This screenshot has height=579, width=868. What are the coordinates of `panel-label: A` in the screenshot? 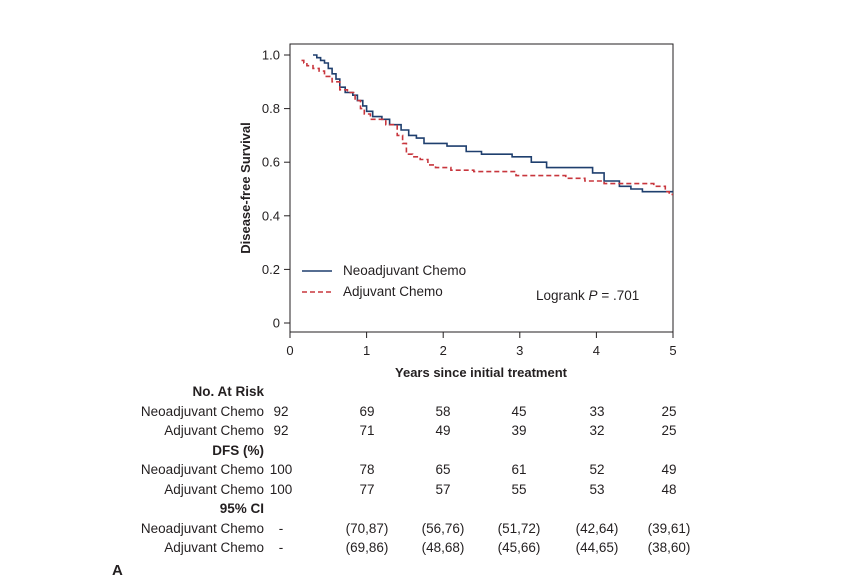 It's located at (117, 570).